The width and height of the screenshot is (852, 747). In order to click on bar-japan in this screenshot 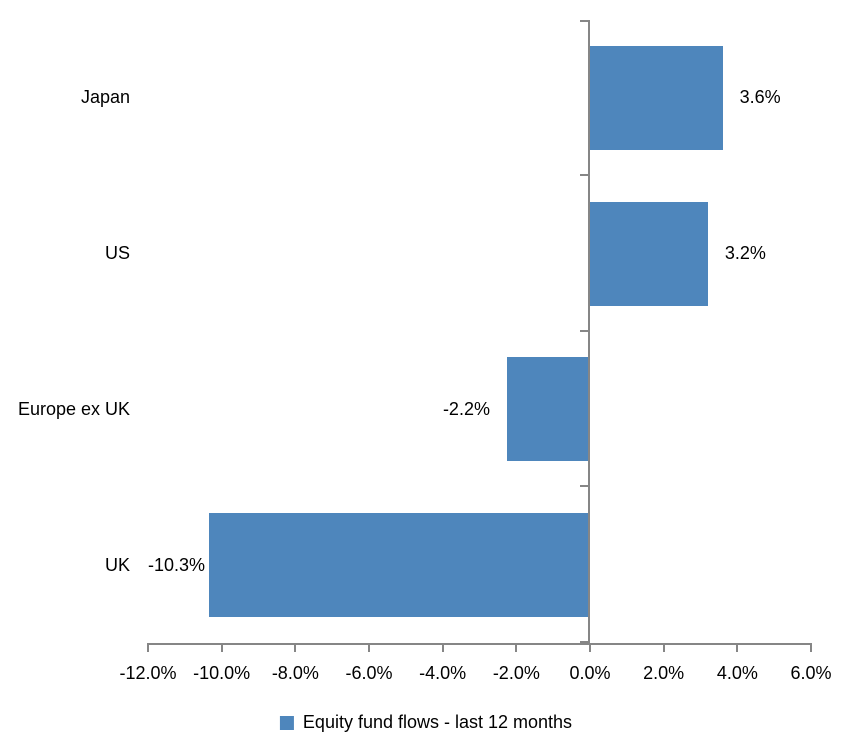, I will do `click(656, 97)`.